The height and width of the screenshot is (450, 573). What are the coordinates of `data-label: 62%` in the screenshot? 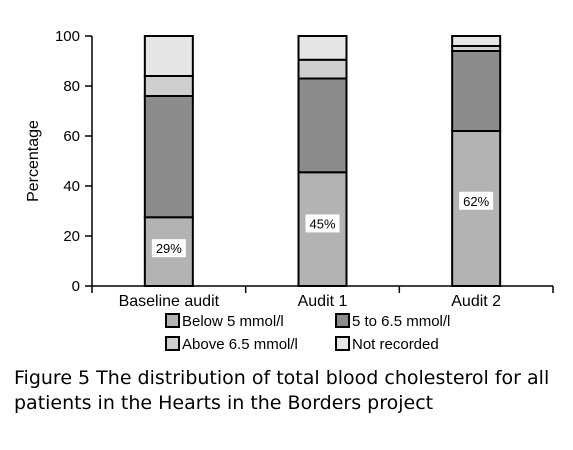 It's located at (476, 201).